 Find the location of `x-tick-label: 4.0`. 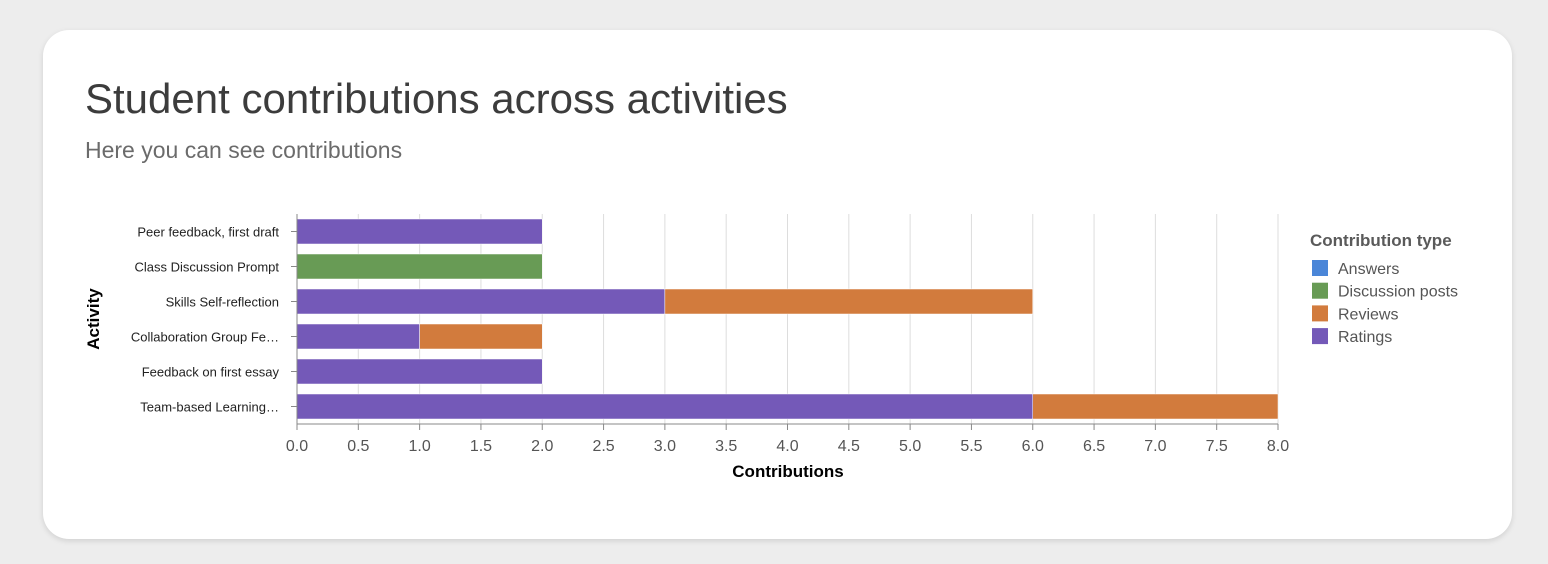

x-tick-label: 4.0 is located at coordinates (787, 446).